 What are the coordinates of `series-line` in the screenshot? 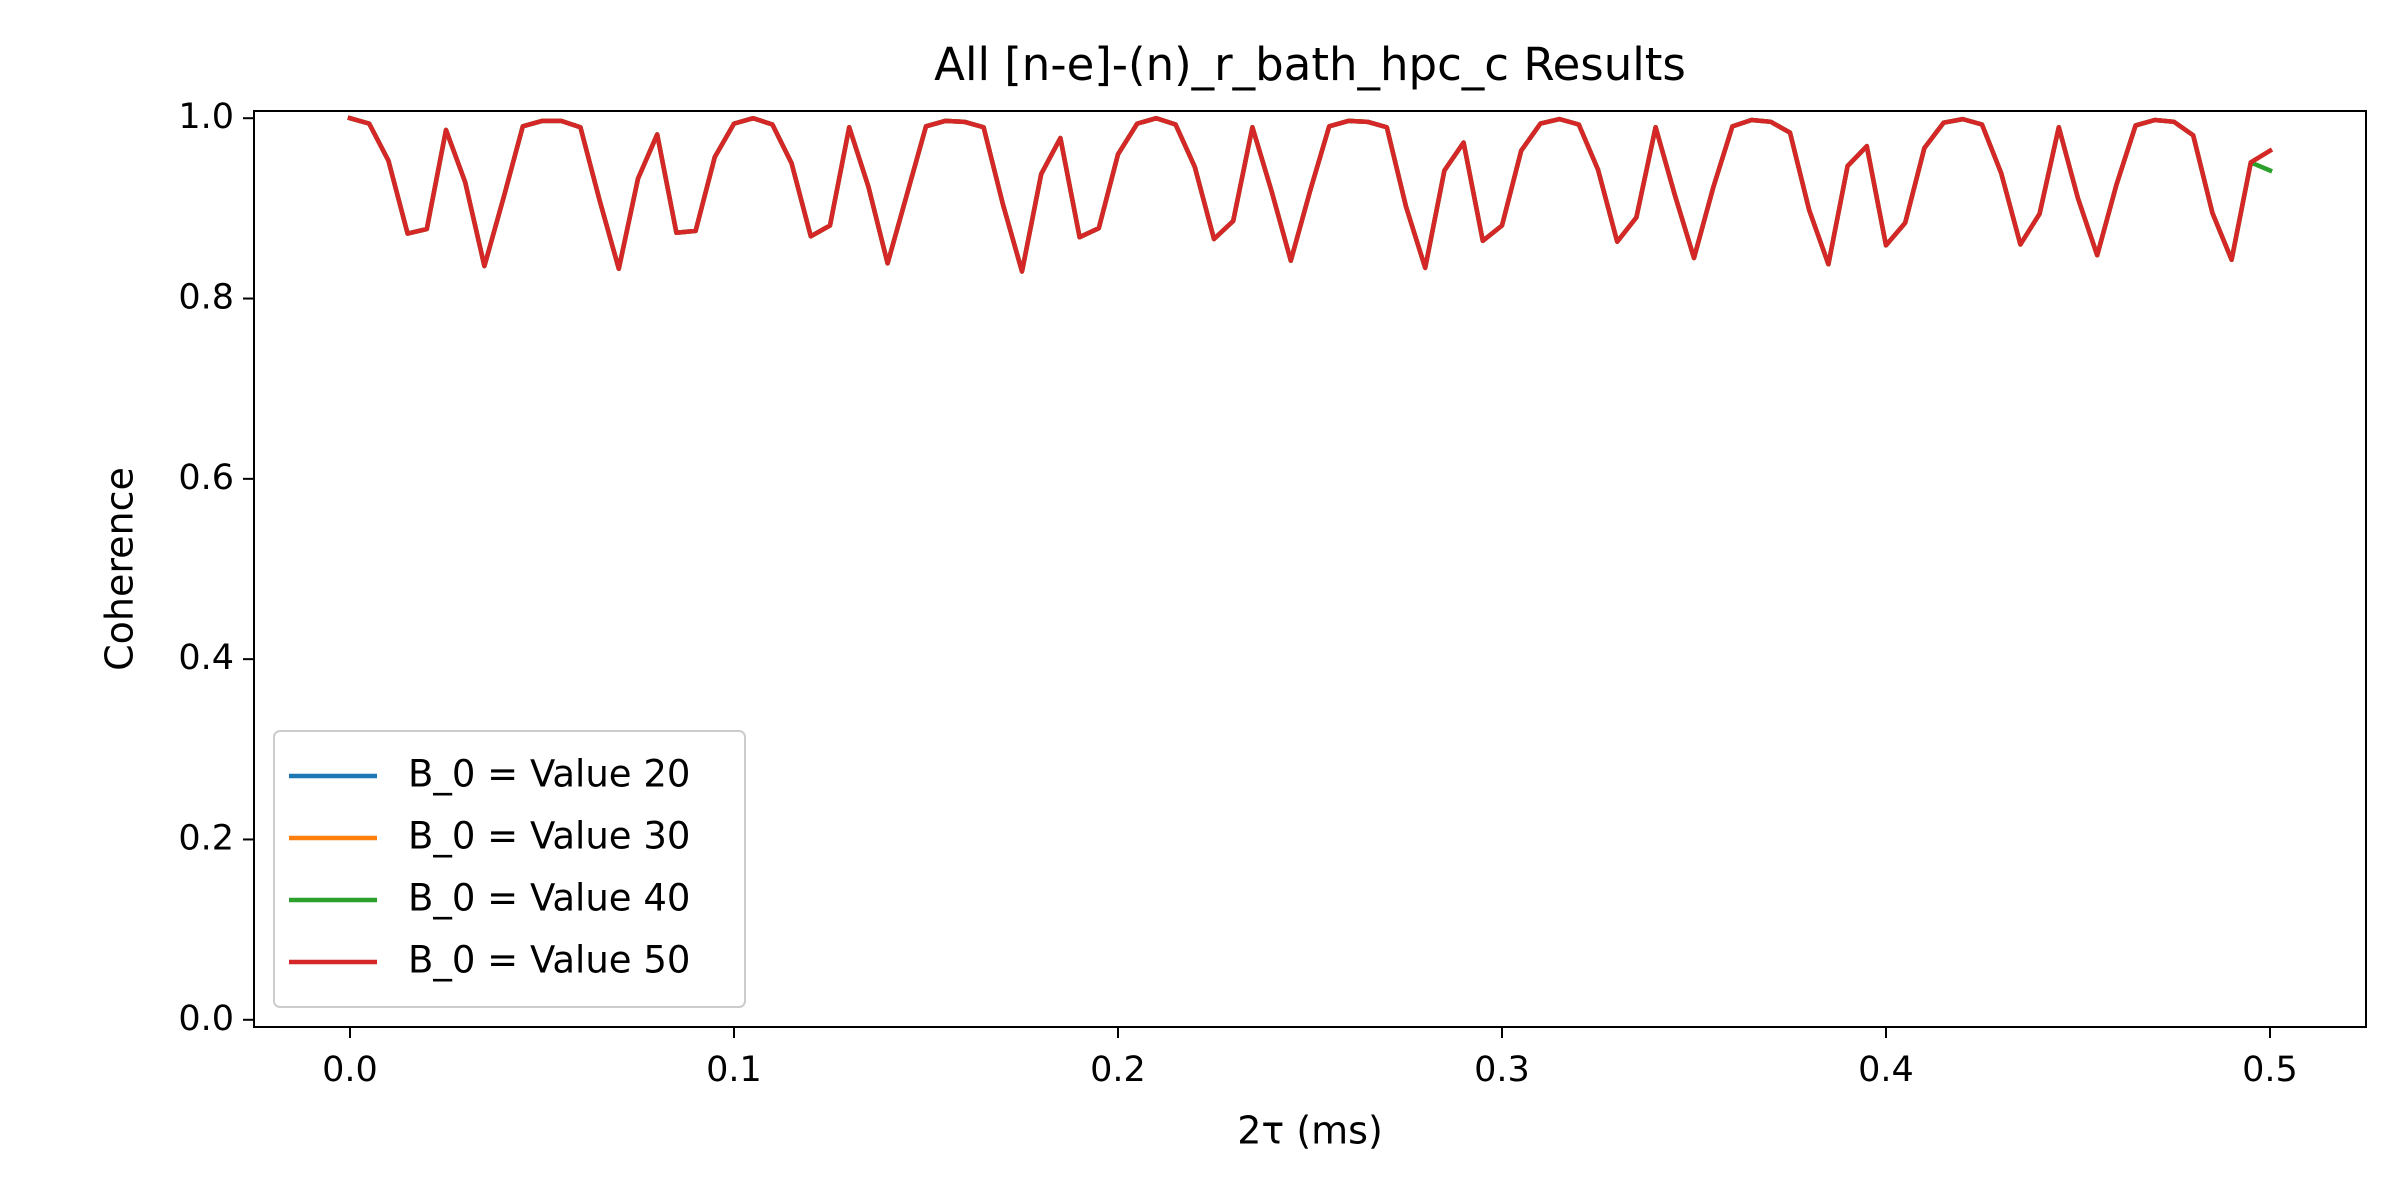 It's located at (1310, 194).